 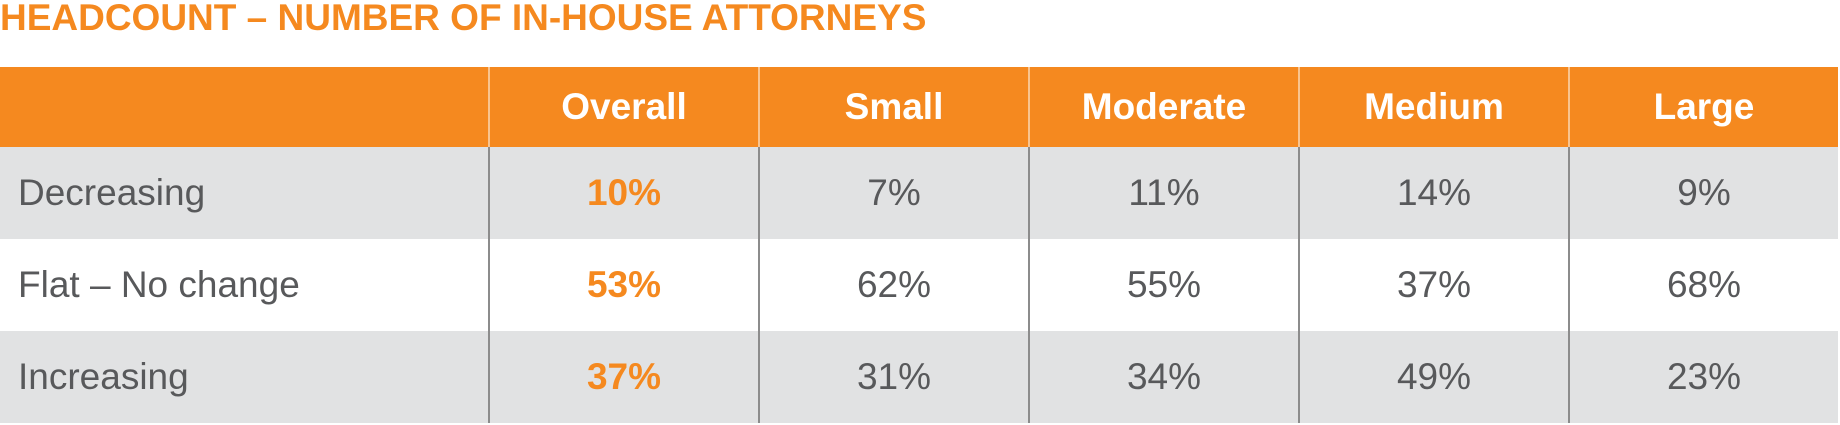 What do you see at coordinates (244, 107) in the screenshot?
I see `header-cell` at bounding box center [244, 107].